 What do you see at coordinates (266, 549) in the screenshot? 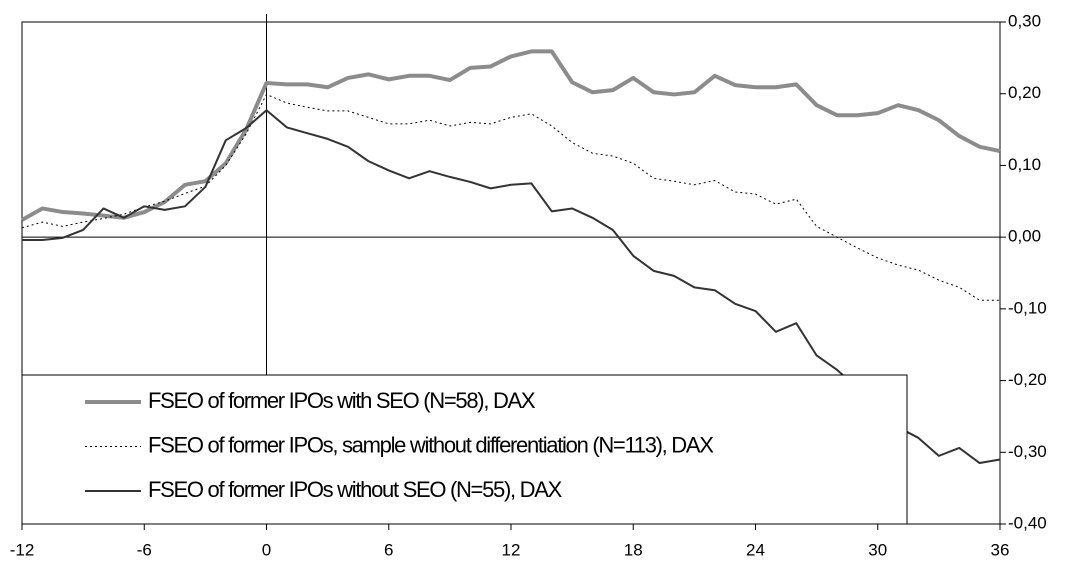
I see `x-tick-label: 0` at bounding box center [266, 549].